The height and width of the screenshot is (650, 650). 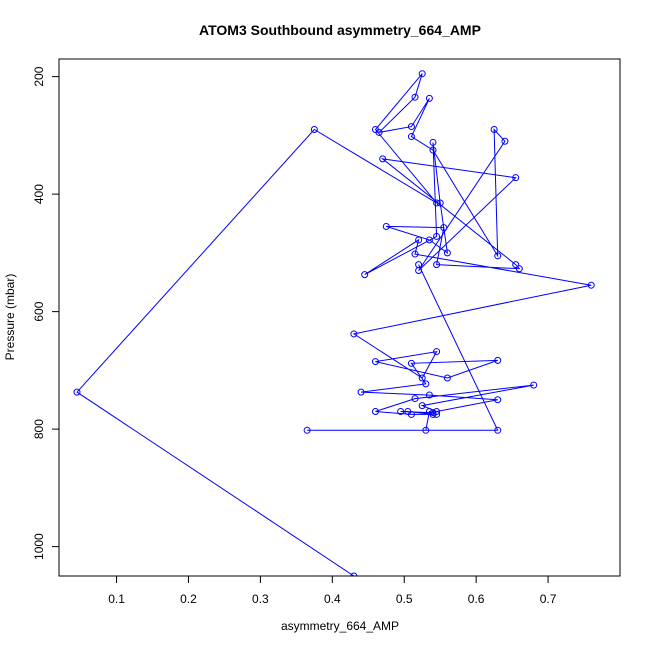 I want to click on x-tick-label: 0.5, so click(x=404, y=599).